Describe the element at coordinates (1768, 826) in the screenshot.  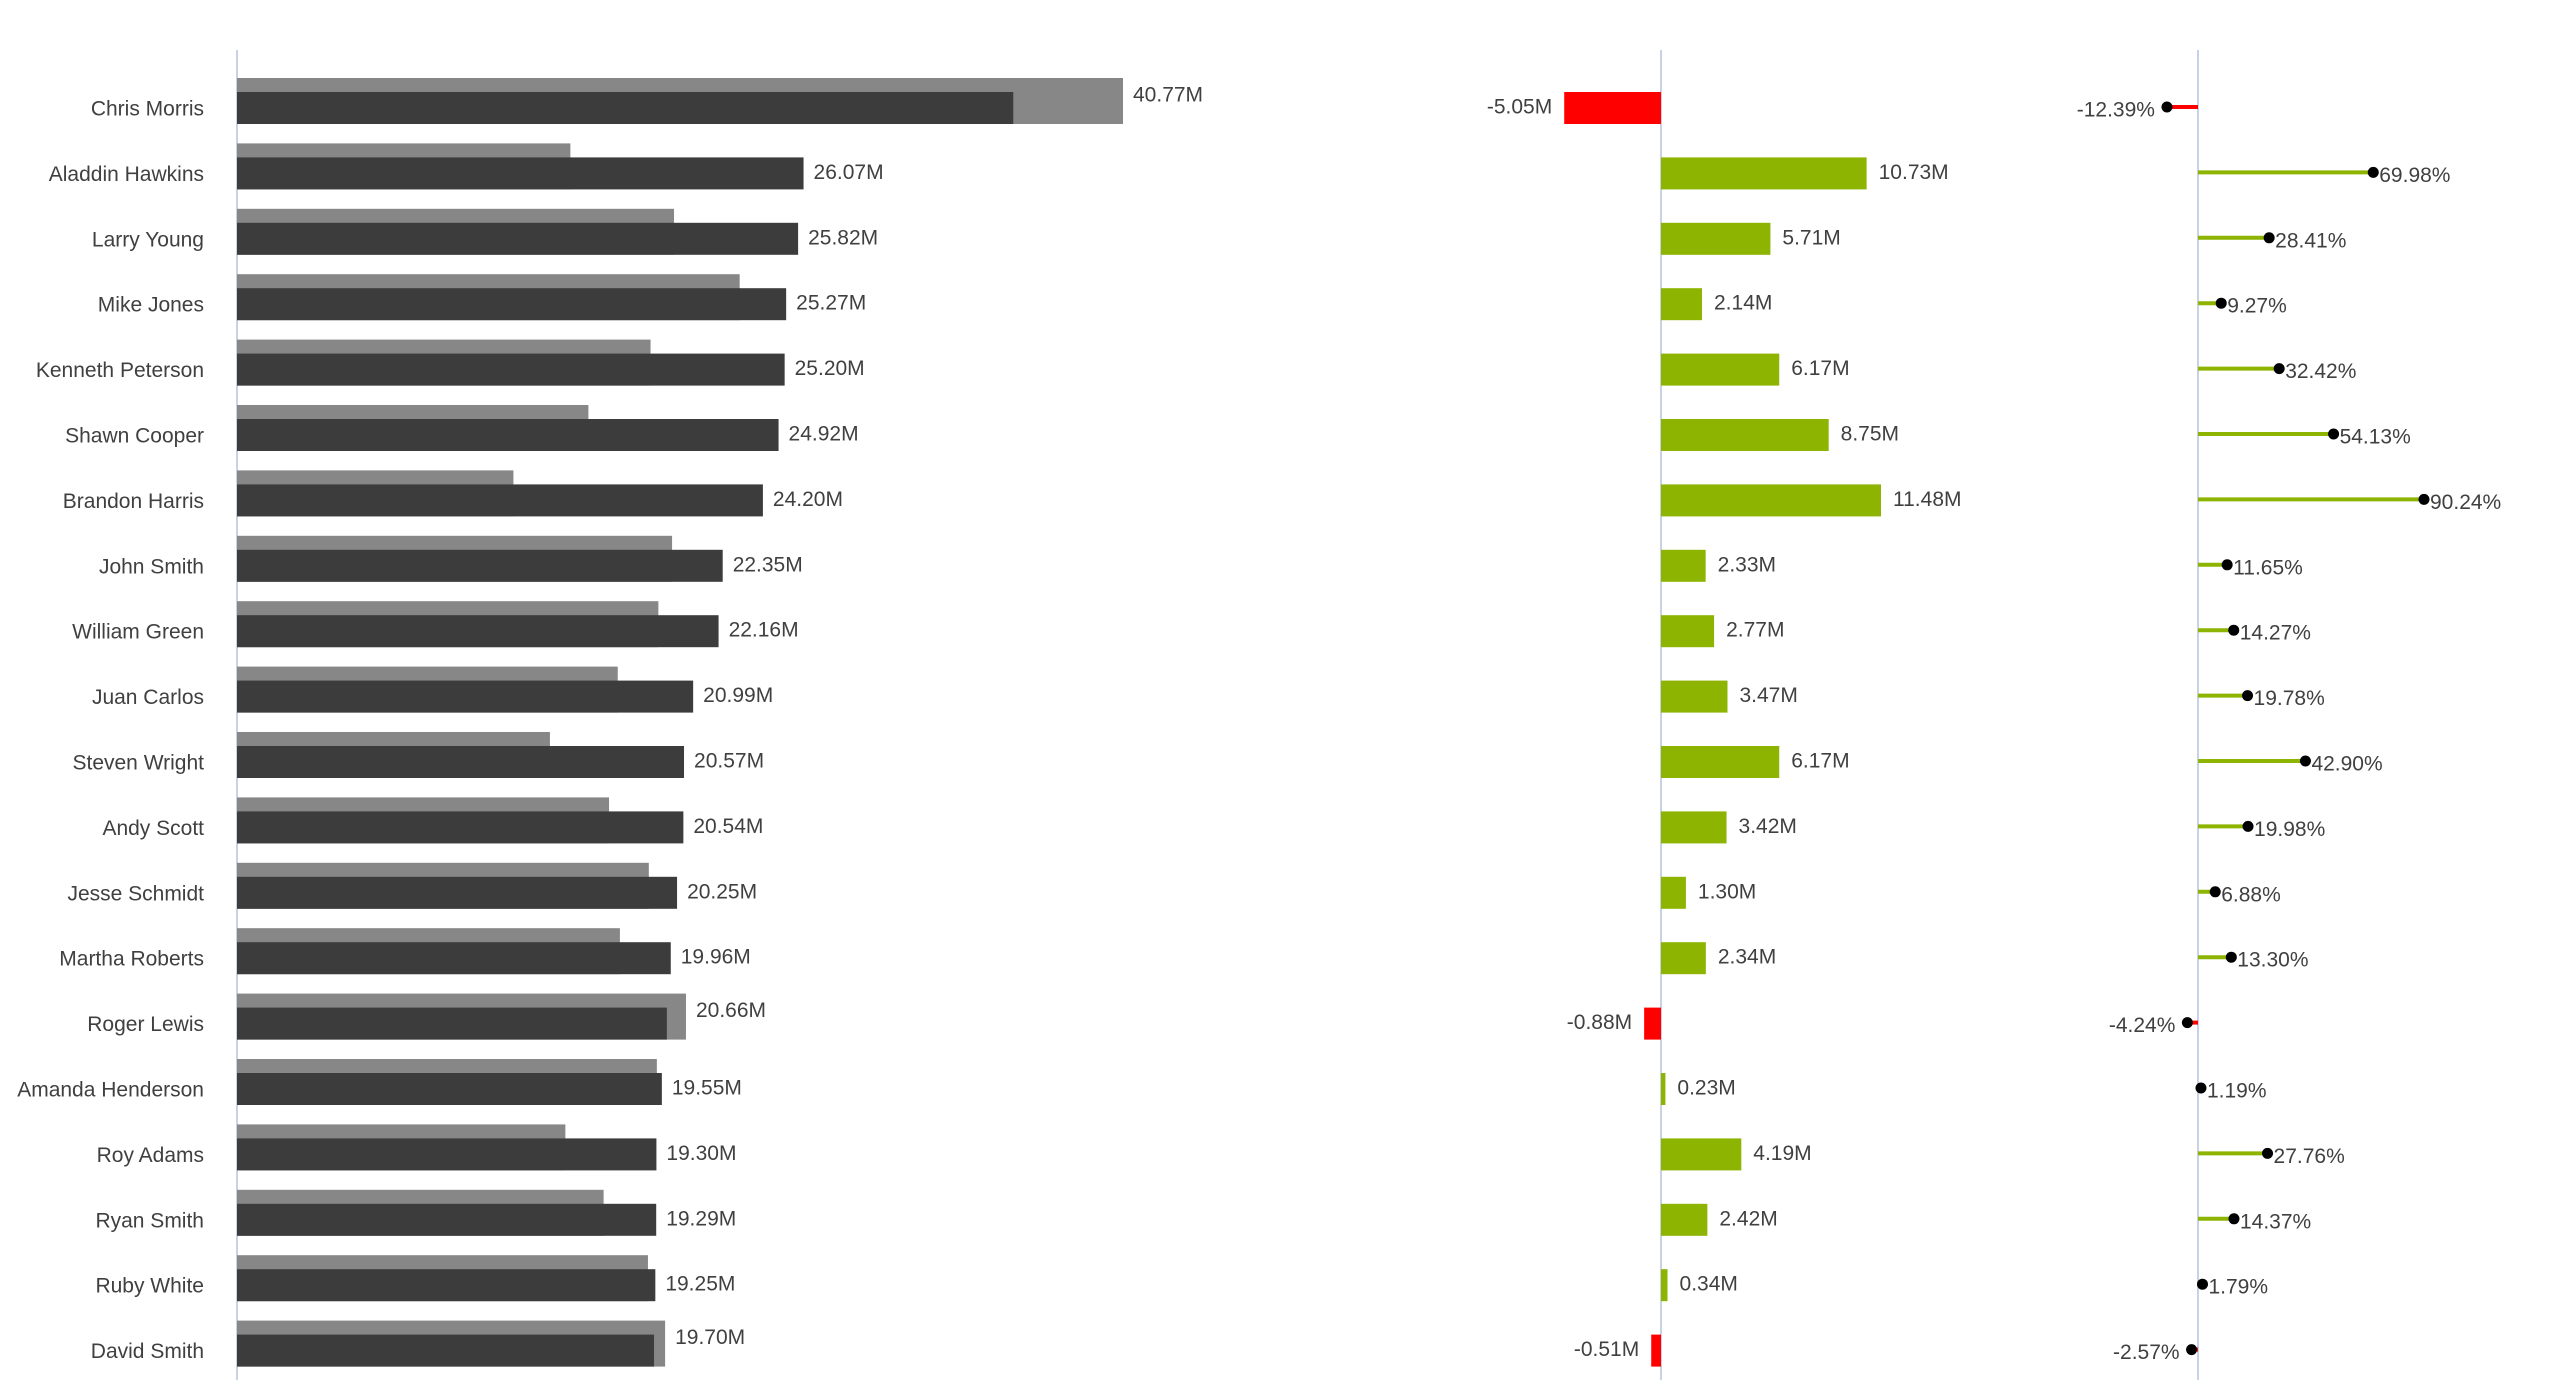
I see `delta-label: 3.42M` at that location.